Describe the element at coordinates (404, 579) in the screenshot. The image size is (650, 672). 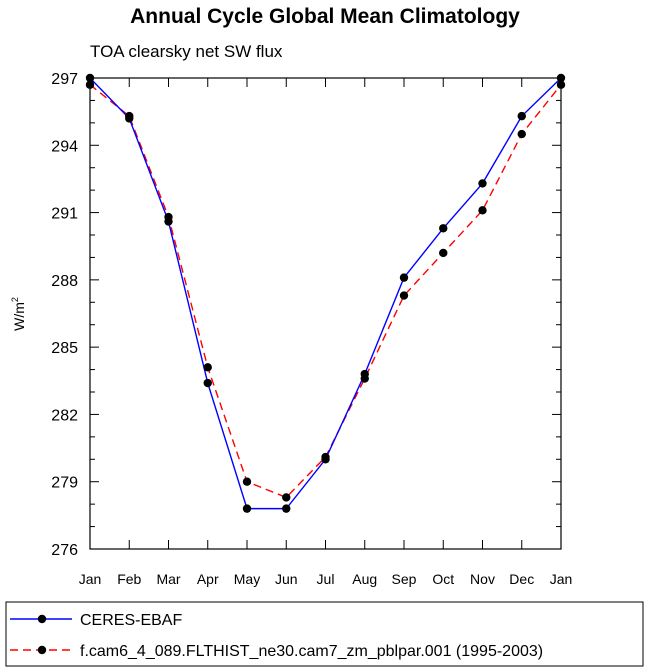
I see `x-tick-label: Sep` at that location.